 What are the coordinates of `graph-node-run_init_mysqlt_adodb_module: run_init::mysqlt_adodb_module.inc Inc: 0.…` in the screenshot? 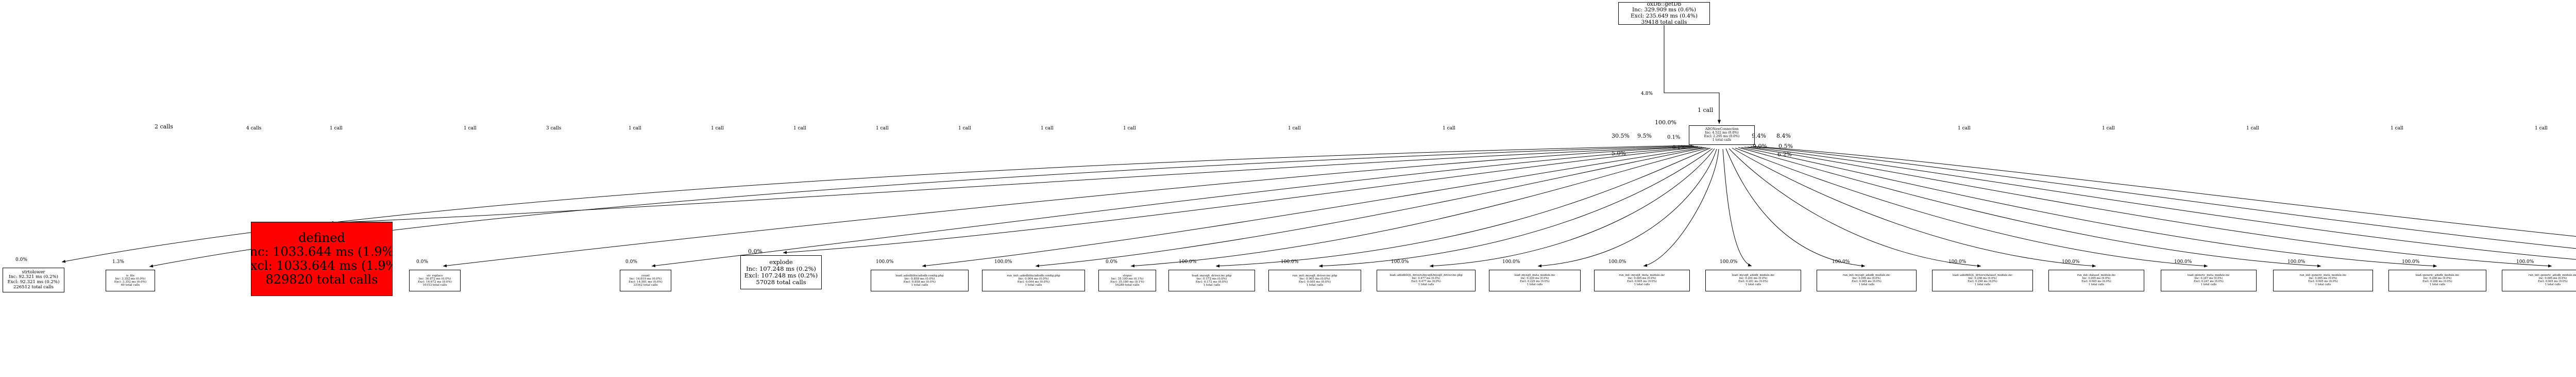 It's located at (1867, 280).